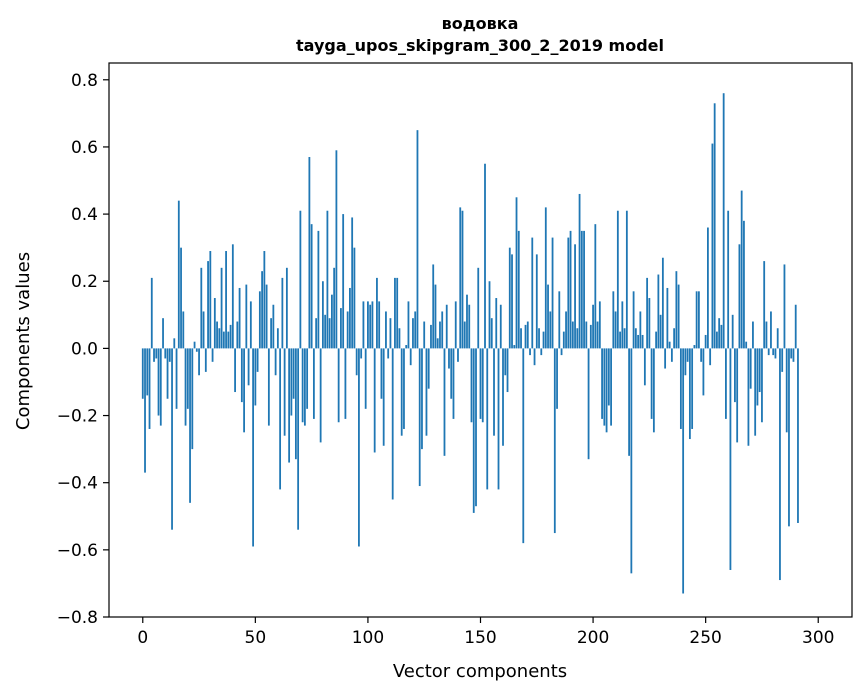 Image resolution: width=867 pixels, height=696 pixels. What do you see at coordinates (480, 45) in the screenshot?
I see `chart-subtitle: tayga_upos_skipgram_300_2_2019 model` at bounding box center [480, 45].